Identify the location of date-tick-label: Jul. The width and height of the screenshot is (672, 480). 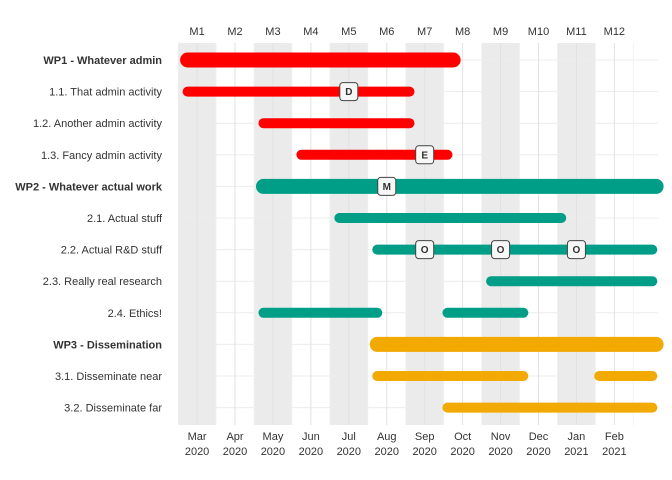
(349, 437).